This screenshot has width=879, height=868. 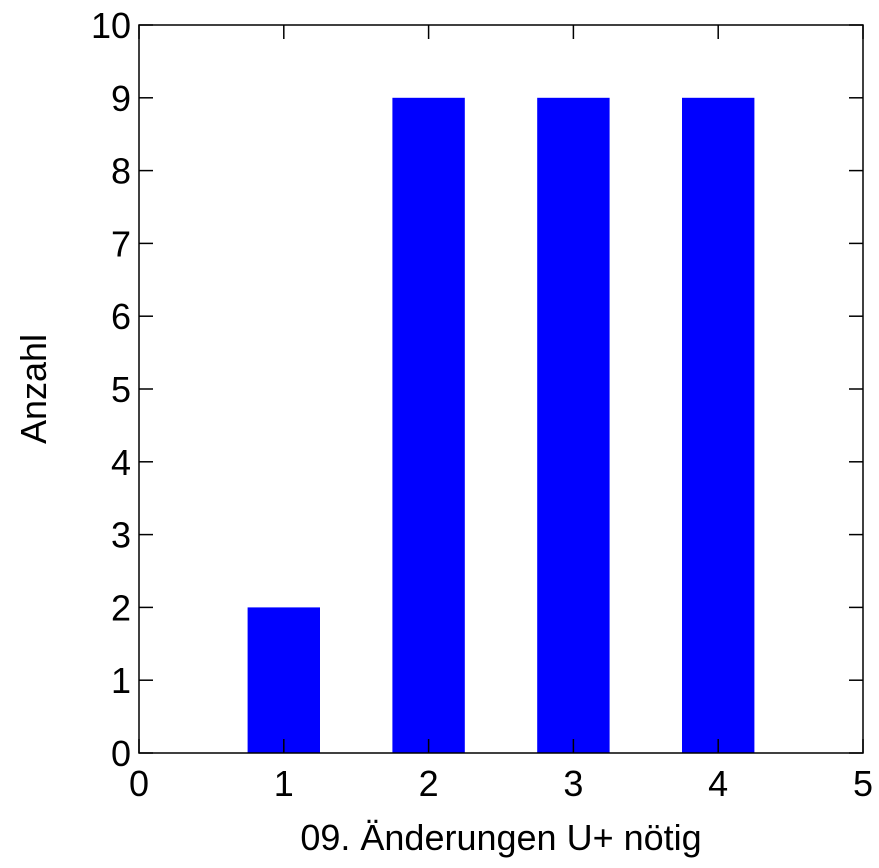 What do you see at coordinates (284, 783) in the screenshot?
I see `x-tick-label-1: 1` at bounding box center [284, 783].